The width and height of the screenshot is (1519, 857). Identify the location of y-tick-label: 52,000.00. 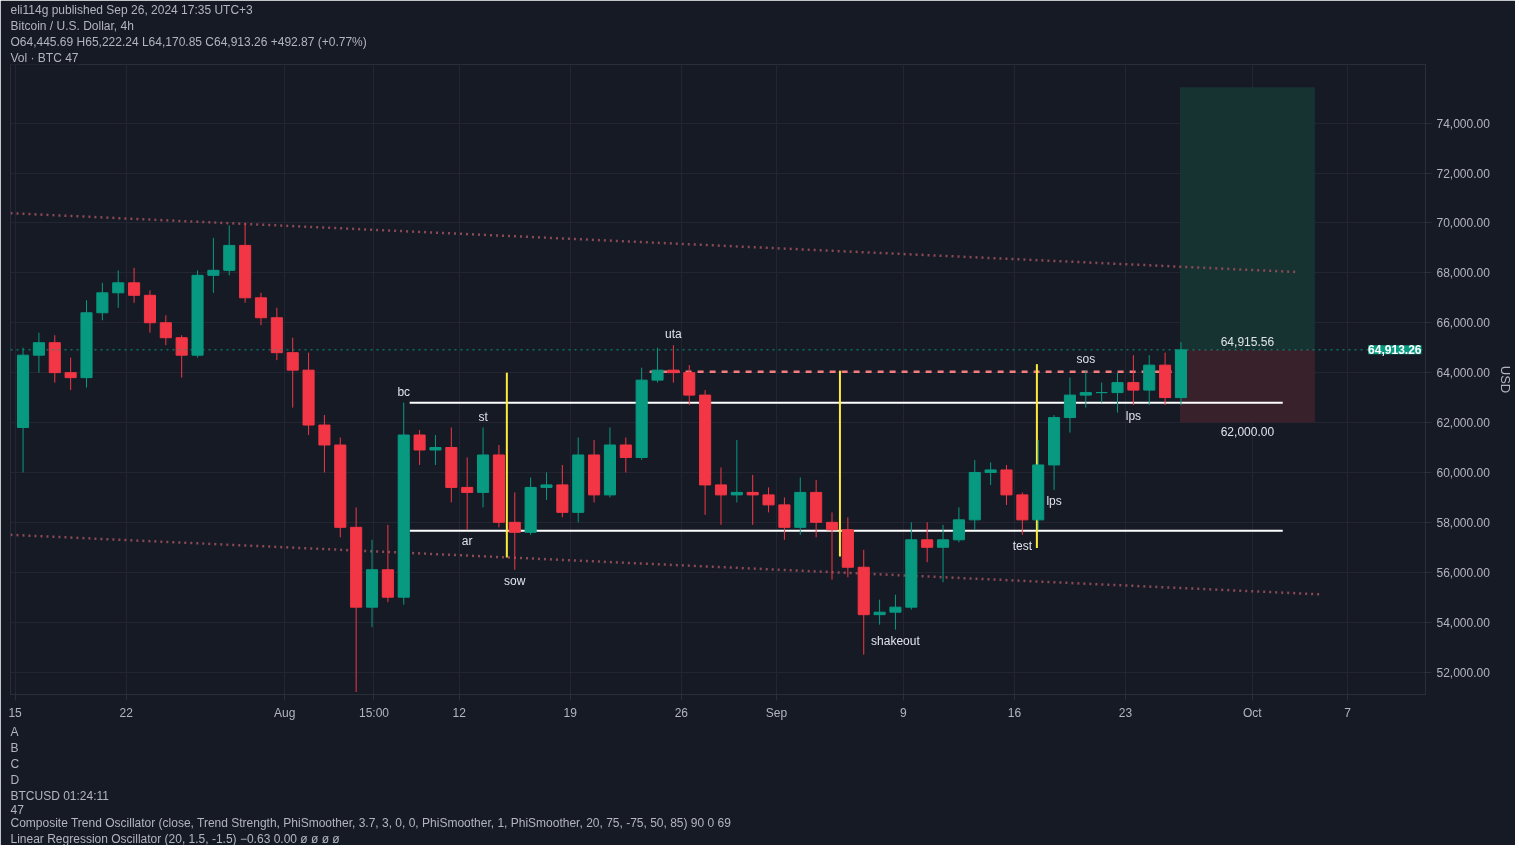
(1463, 672).